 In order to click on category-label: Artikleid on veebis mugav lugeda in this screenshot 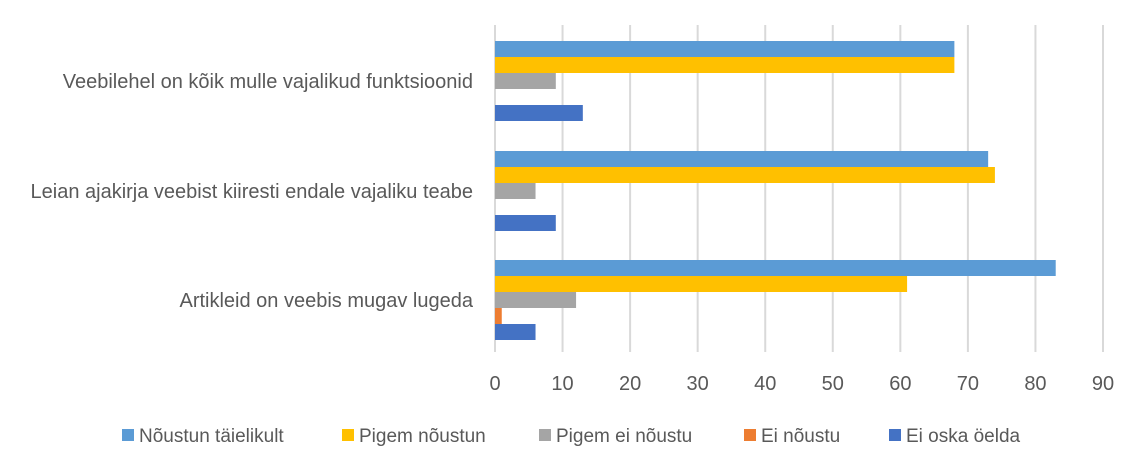, I will do `click(326, 301)`.